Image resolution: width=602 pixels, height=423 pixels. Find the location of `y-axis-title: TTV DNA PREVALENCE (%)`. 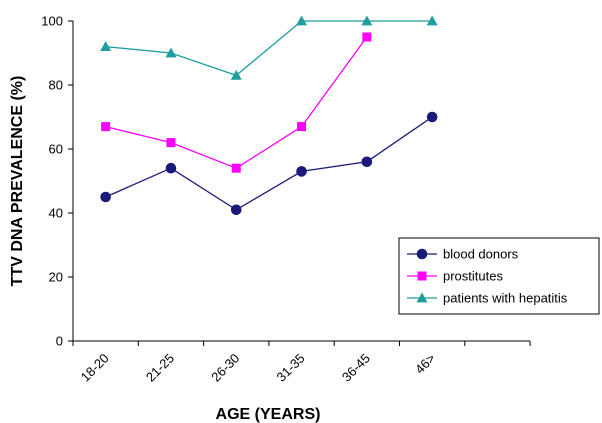

y-axis-title: TTV DNA PREVALENCE (%) is located at coordinates (17, 181).